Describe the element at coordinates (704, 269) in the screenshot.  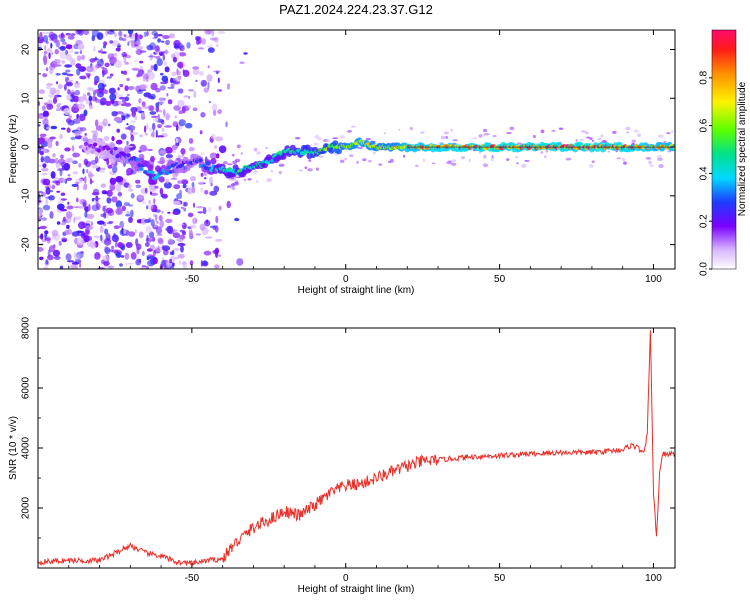
I see `colorbar-tick-label: 0.0` at that location.